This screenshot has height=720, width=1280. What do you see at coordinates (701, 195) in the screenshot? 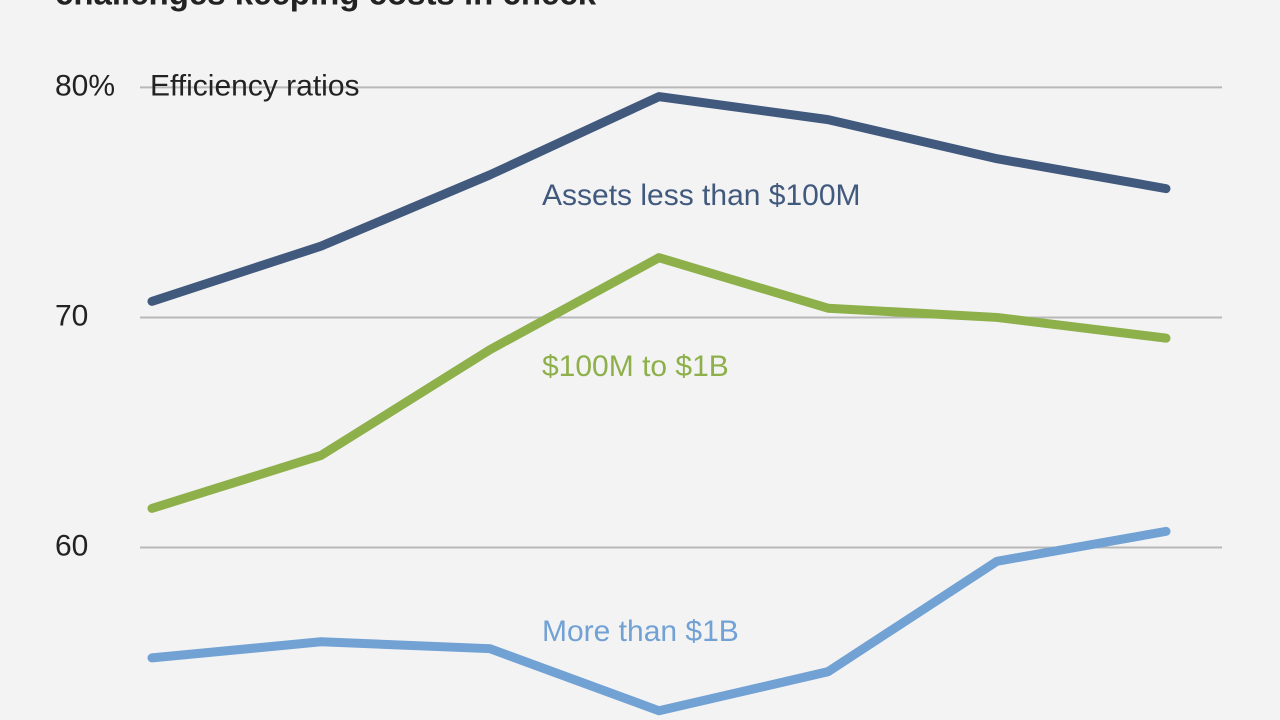
I see `series-label: Assets less than $100M` at bounding box center [701, 195].